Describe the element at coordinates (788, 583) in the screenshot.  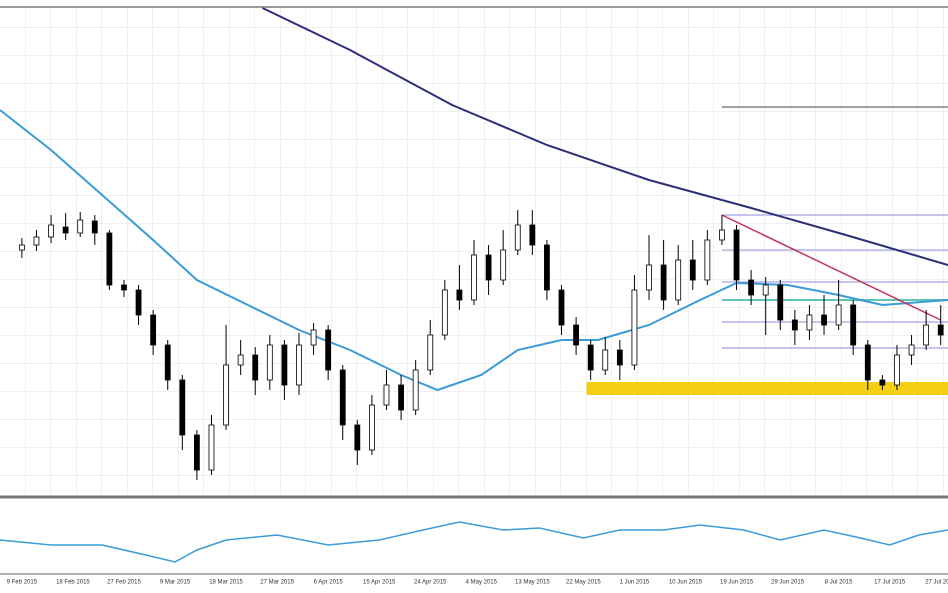
I see `x-tick-label: 29 Jun 2015` at that location.